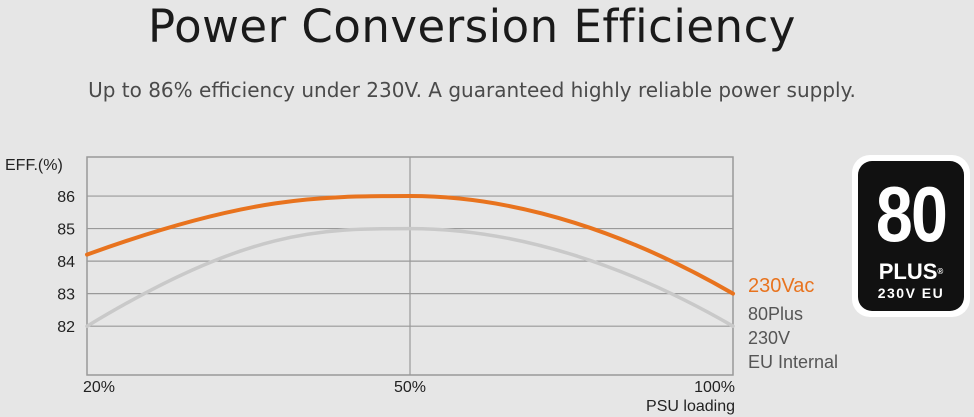 Image resolution: width=974 pixels, height=417 pixels. Describe the element at coordinates (34, 165) in the screenshot. I see `y-axis-title: EFF.(%)` at that location.